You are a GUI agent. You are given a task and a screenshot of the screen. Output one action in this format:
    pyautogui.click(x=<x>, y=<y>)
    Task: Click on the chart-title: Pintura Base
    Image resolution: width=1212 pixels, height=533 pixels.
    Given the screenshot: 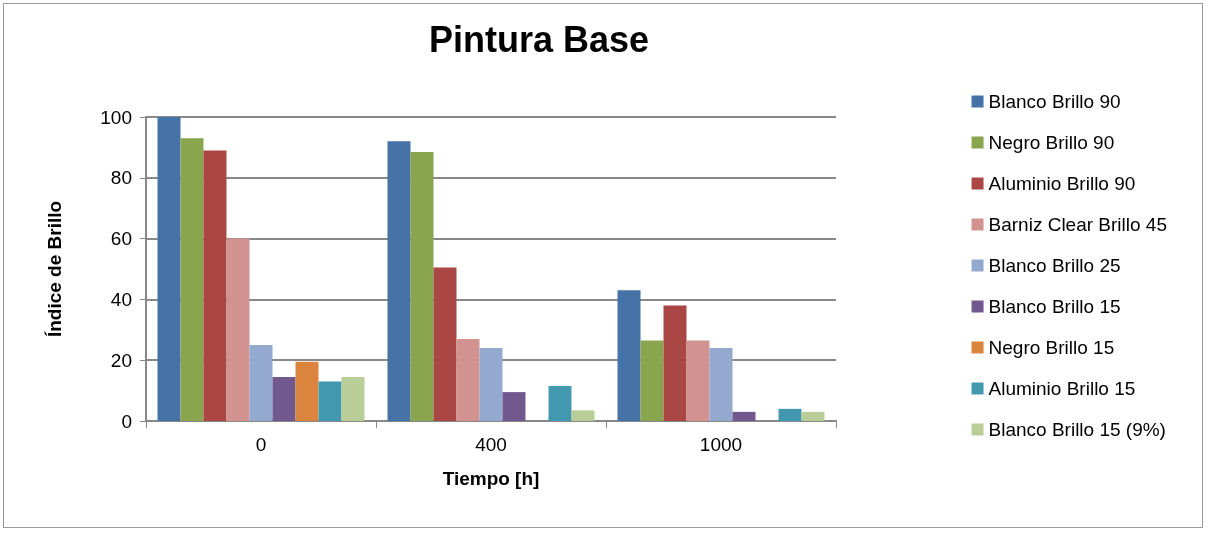 What is the action you would take?
    pyautogui.click(x=539, y=39)
    